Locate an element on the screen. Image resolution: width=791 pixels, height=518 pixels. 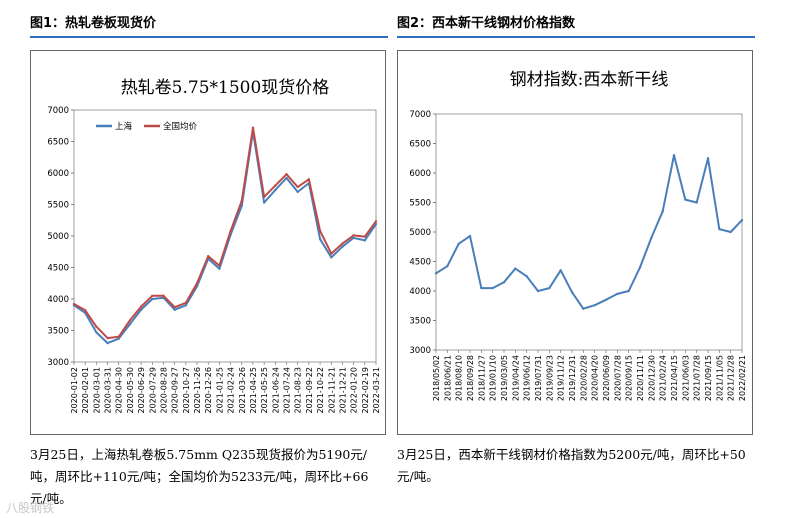
x-tick-label: 2018/05/02 is located at coordinates (436, 378).